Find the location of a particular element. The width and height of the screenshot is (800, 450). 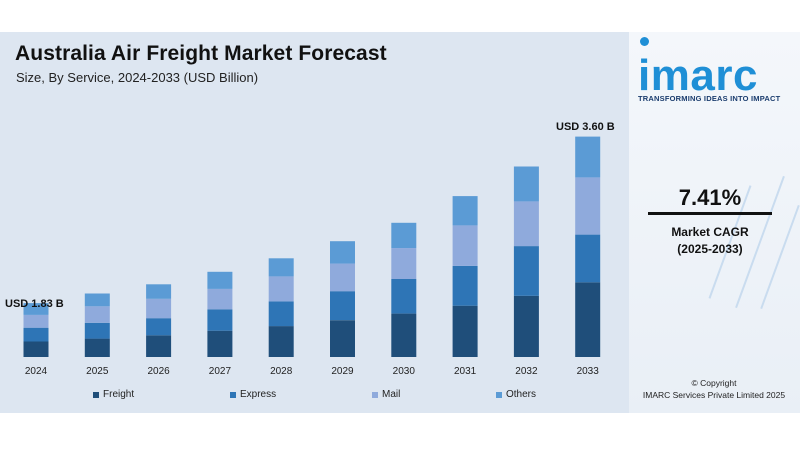

x-tick-label-2025: 2025 is located at coordinates (97, 371).